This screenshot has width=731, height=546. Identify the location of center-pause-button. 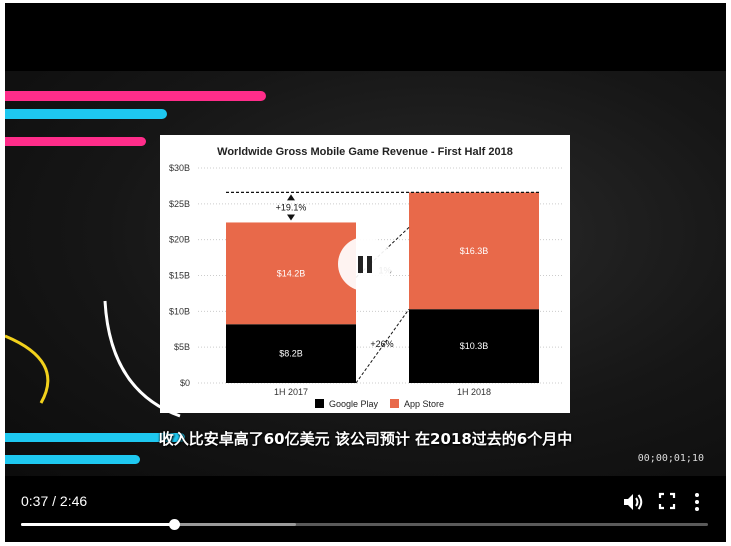
(365, 264).